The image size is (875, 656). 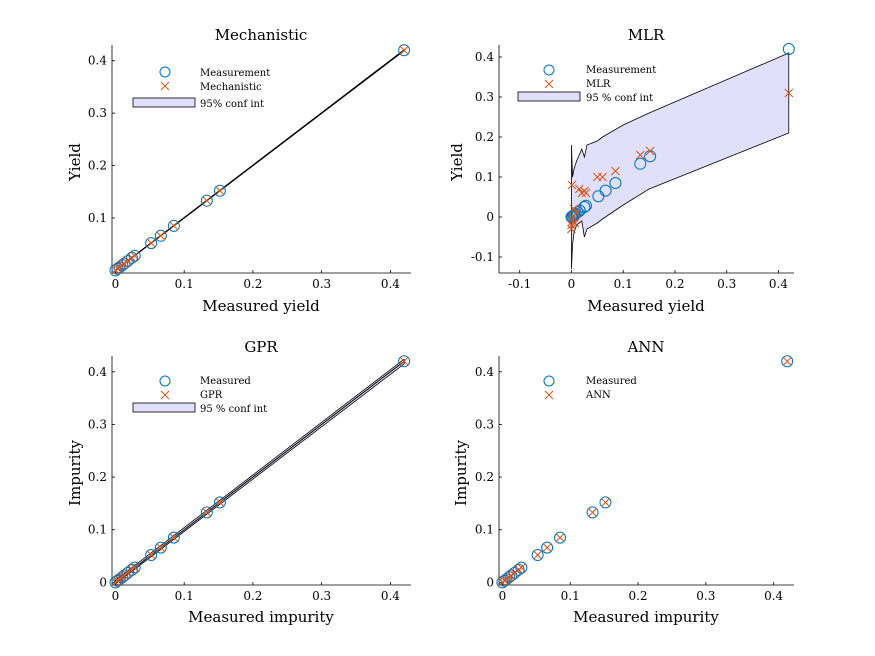 What do you see at coordinates (519, 284) in the screenshot?
I see `x-tick-label: -0.1` at bounding box center [519, 284].